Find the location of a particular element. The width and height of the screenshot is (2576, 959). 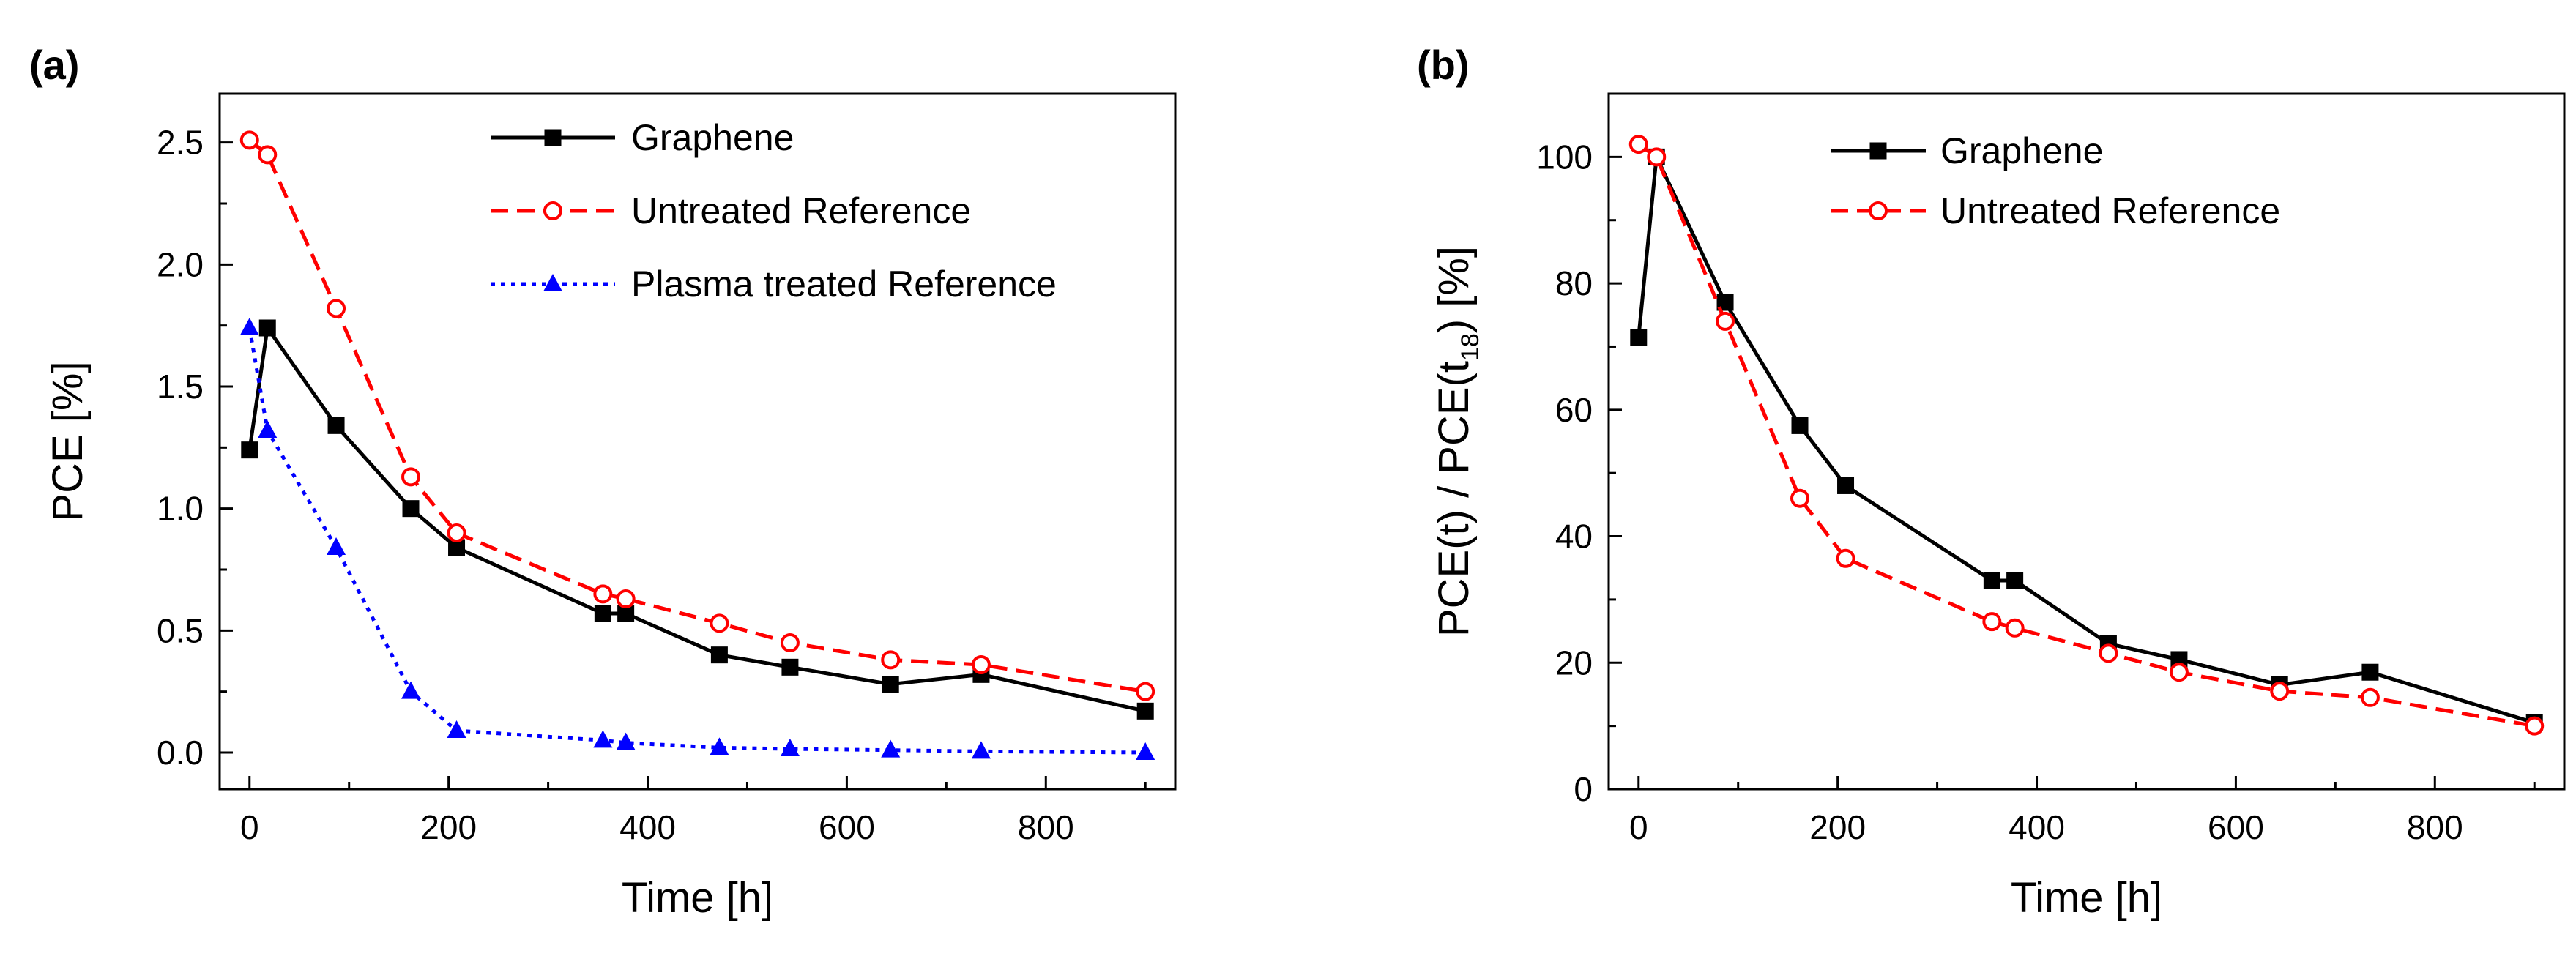

x-axis-title-a: Time [h] is located at coordinates (697, 898).